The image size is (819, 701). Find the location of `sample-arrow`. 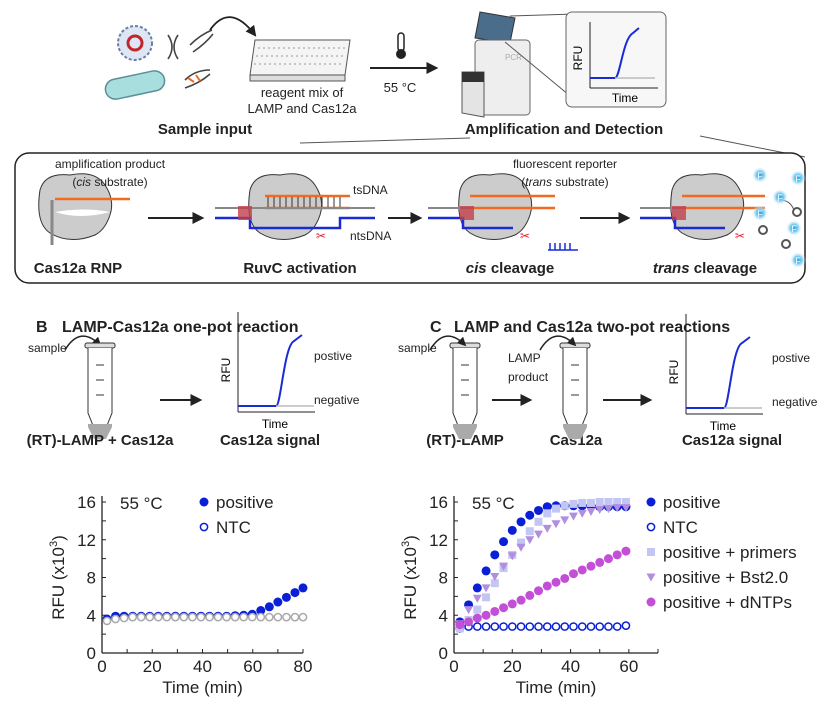

sample-arrow is located at coordinates (83, 343).